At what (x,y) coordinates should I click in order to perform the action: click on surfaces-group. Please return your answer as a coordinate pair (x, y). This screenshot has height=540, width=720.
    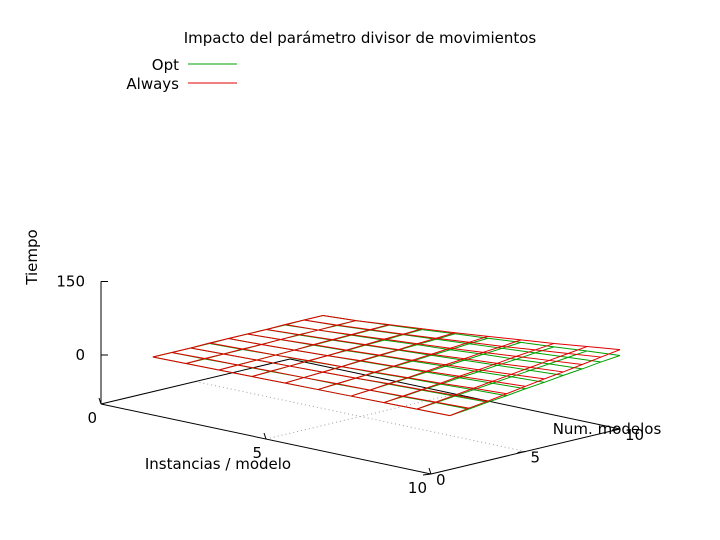
    Looking at the image, I should click on (386, 366).